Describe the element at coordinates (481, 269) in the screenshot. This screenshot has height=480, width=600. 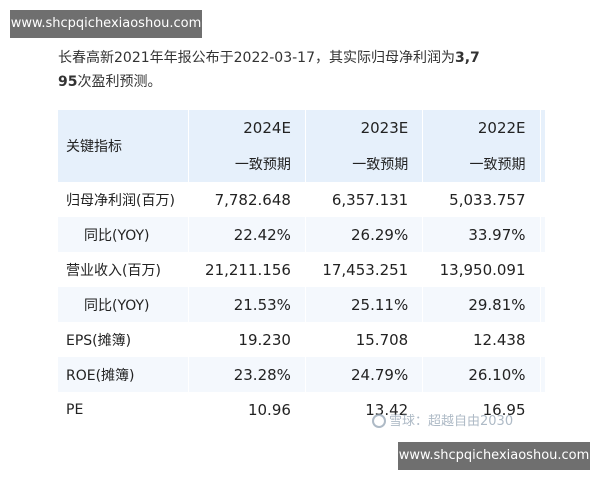
I see `cell-value: 13,950.091` at that location.